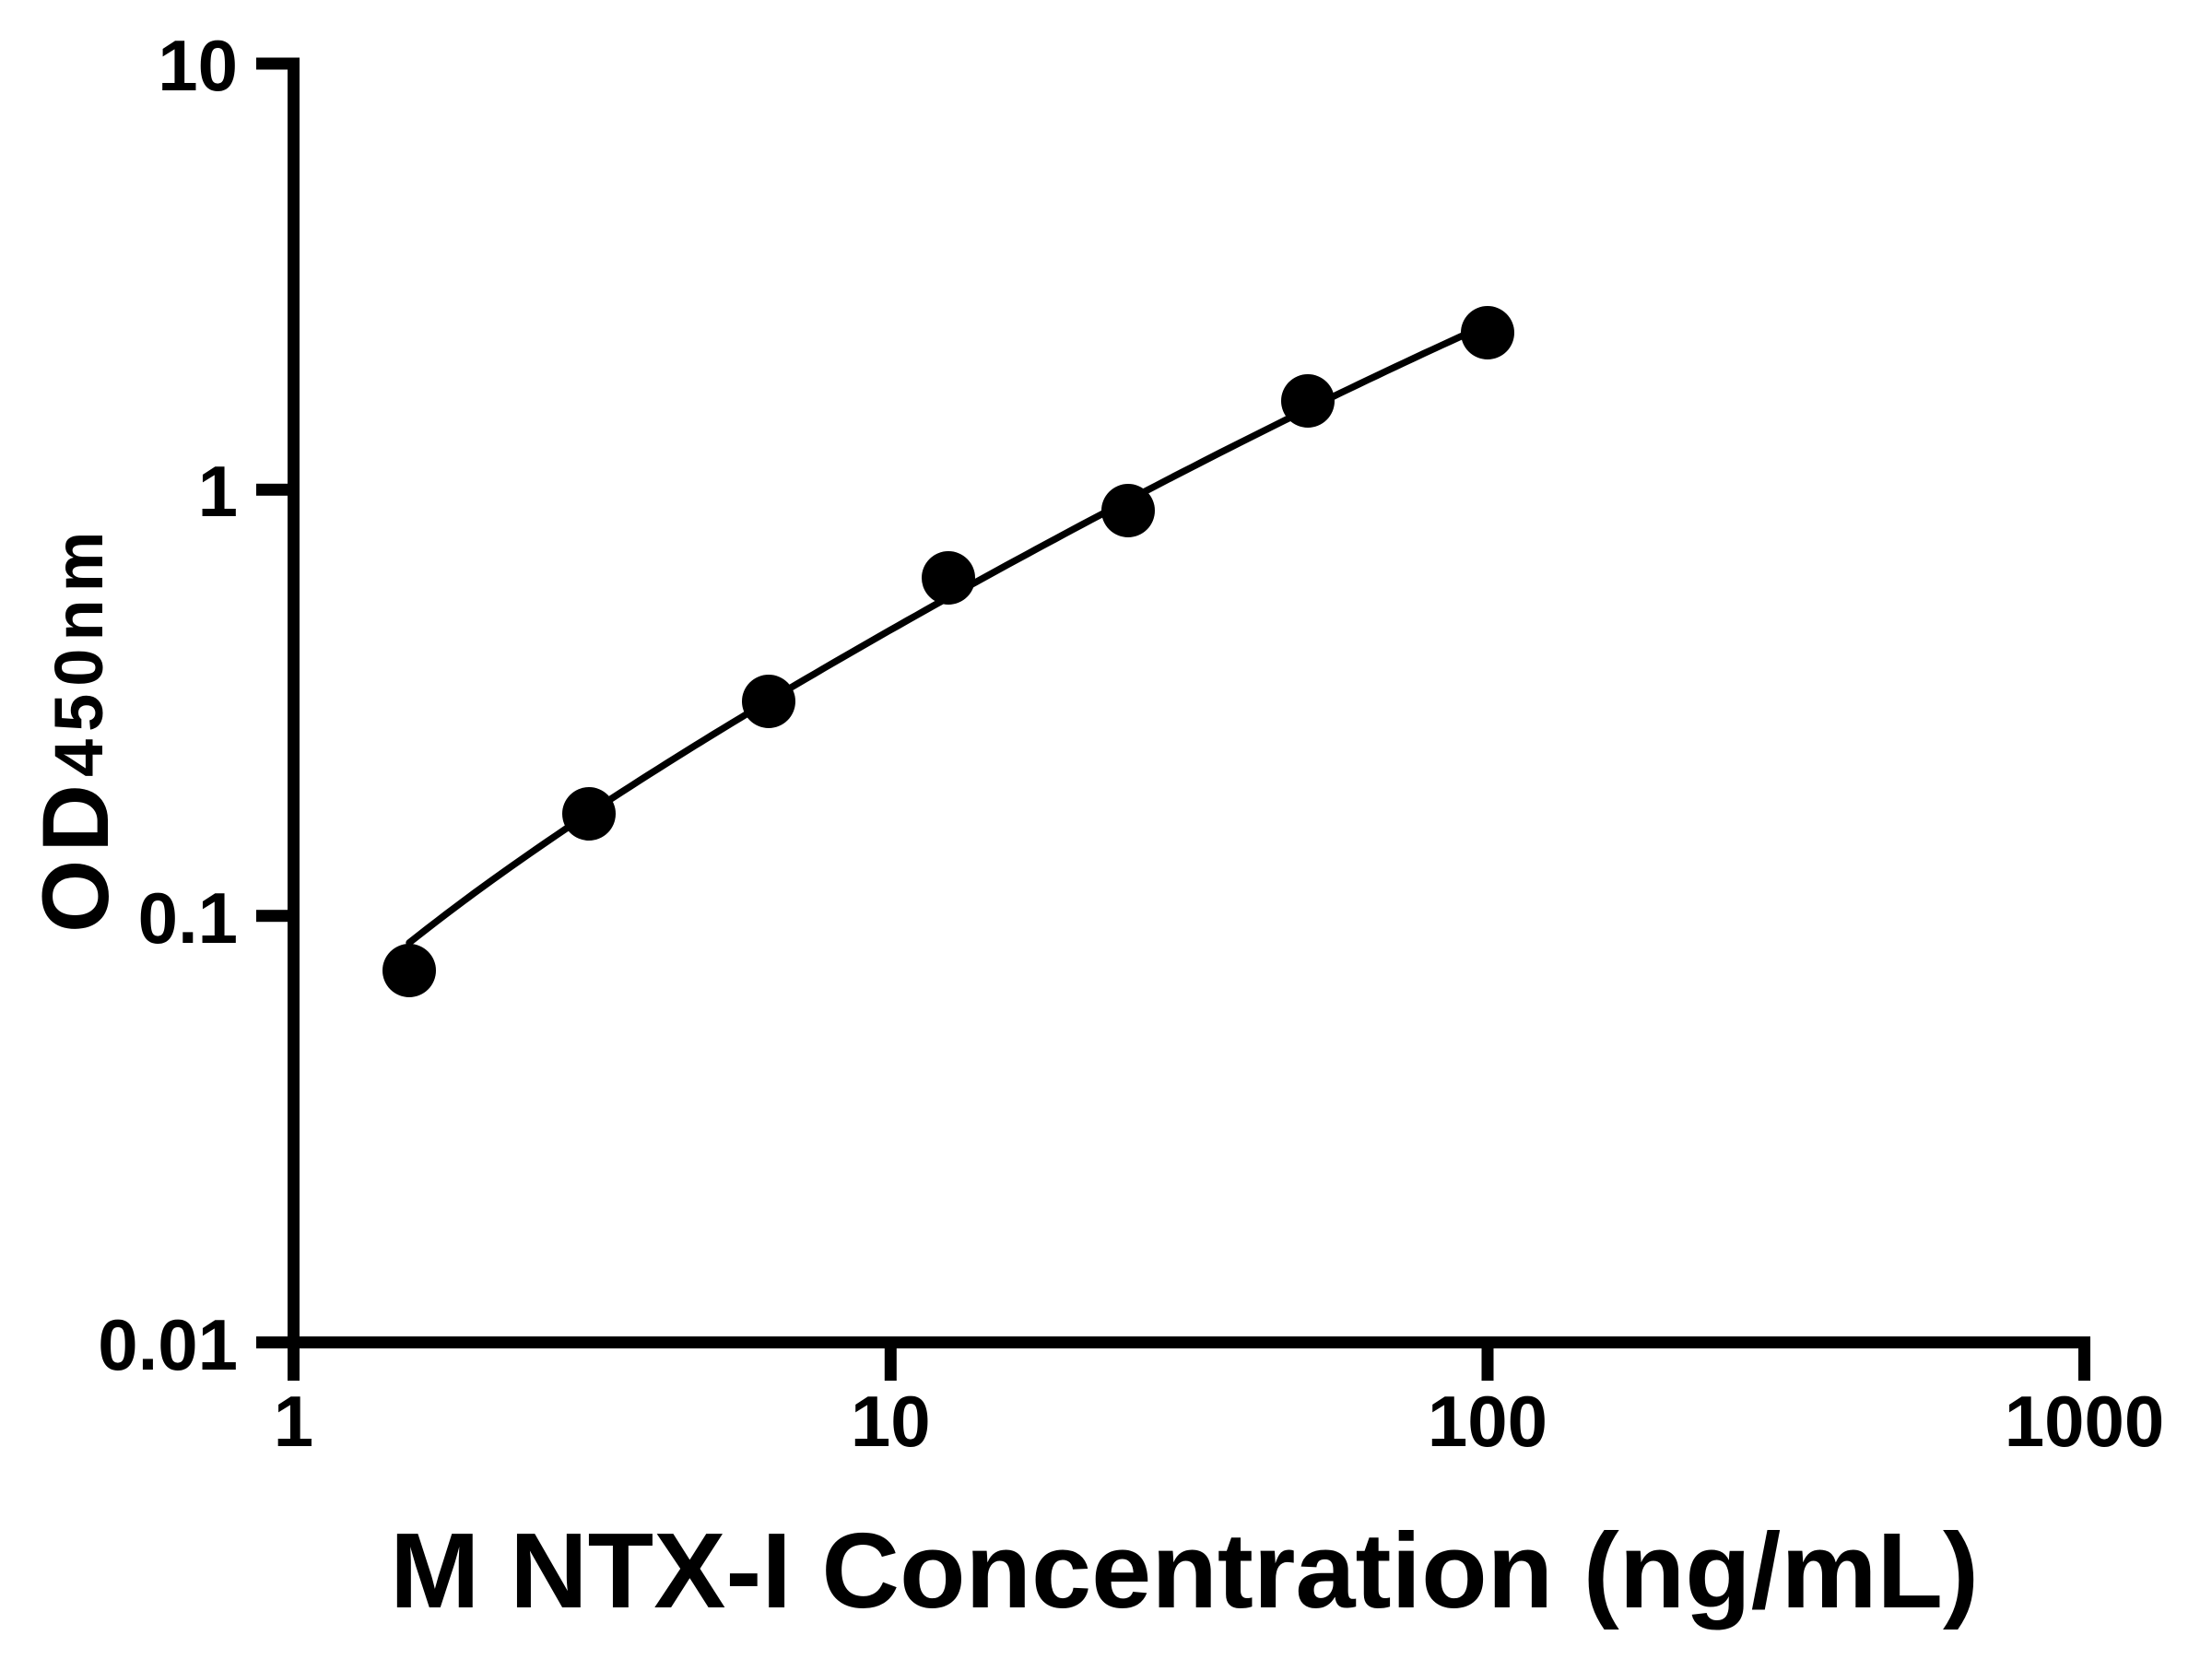 This screenshot has height=1659, width=2212. I want to click on svg-text: M NTX-I Concentration (ng/mL), so click(1184, 1570).